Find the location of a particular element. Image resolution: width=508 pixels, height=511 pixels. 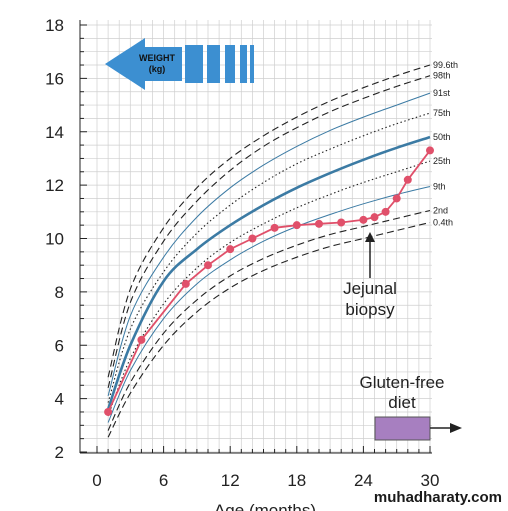

weight-label: WEIGHT is located at coordinates (157, 58).